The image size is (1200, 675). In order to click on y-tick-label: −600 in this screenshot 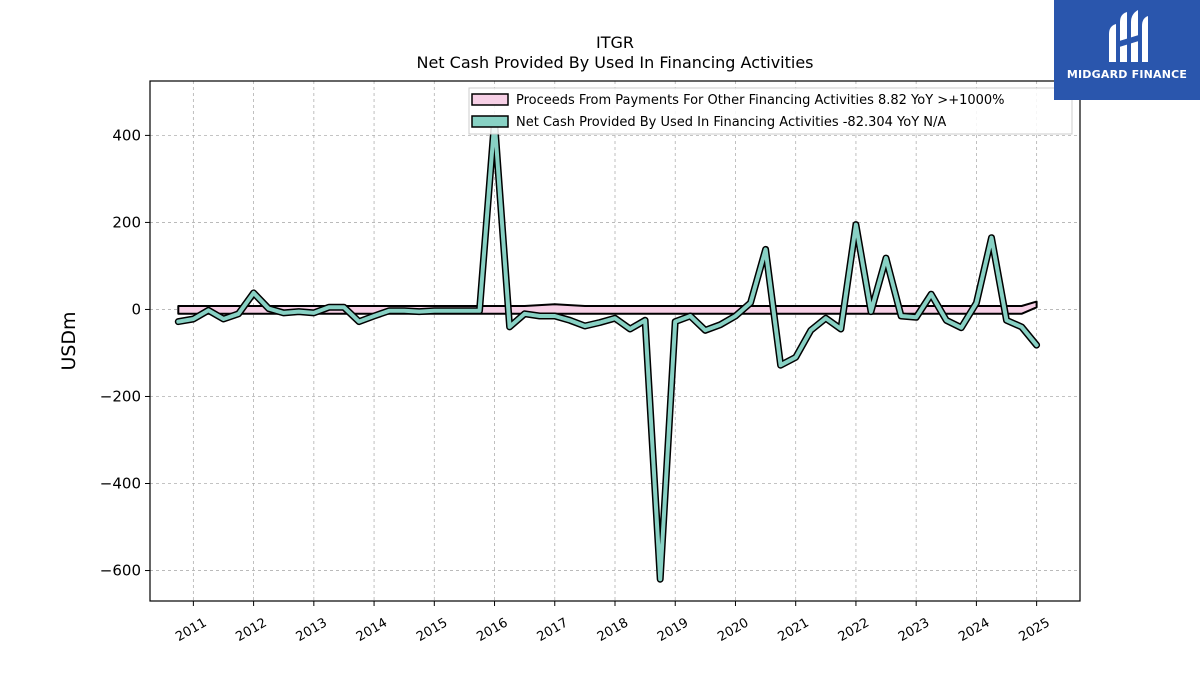, I will do `click(120, 571)`.